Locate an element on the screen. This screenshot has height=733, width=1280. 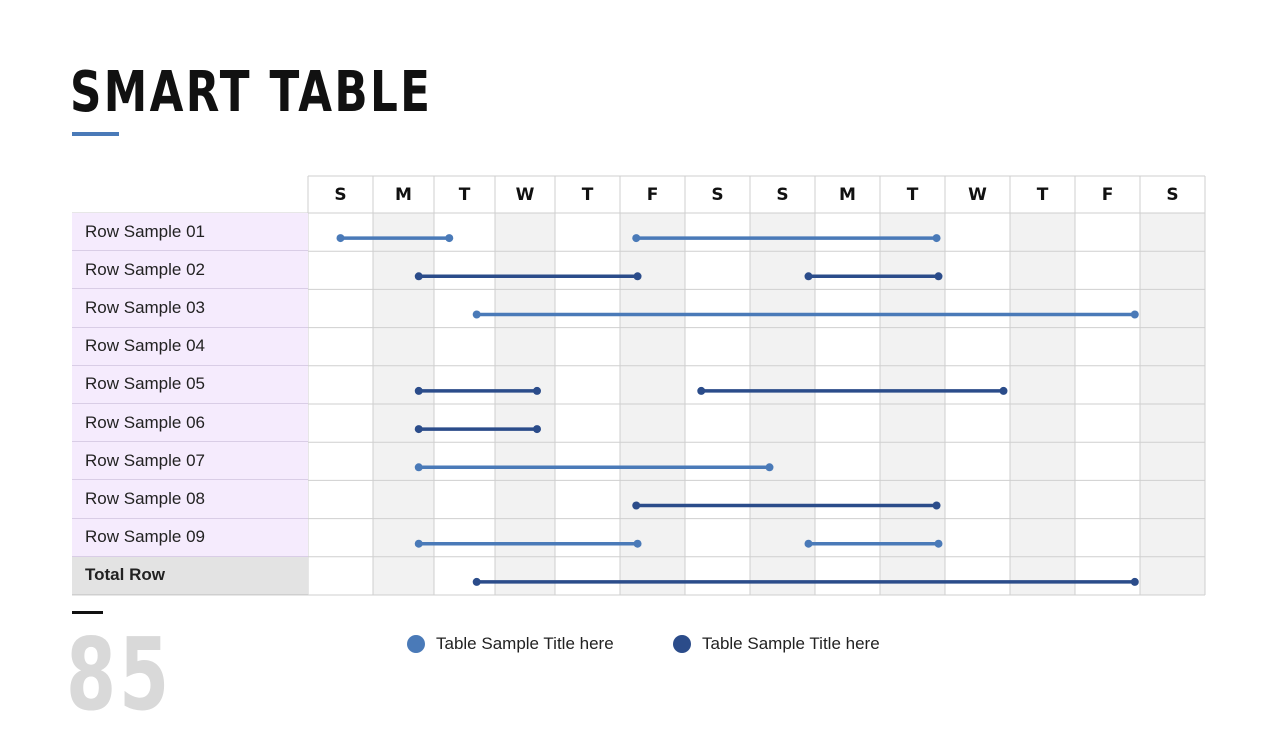
row-label: Row Sample 05 is located at coordinates (190, 384).